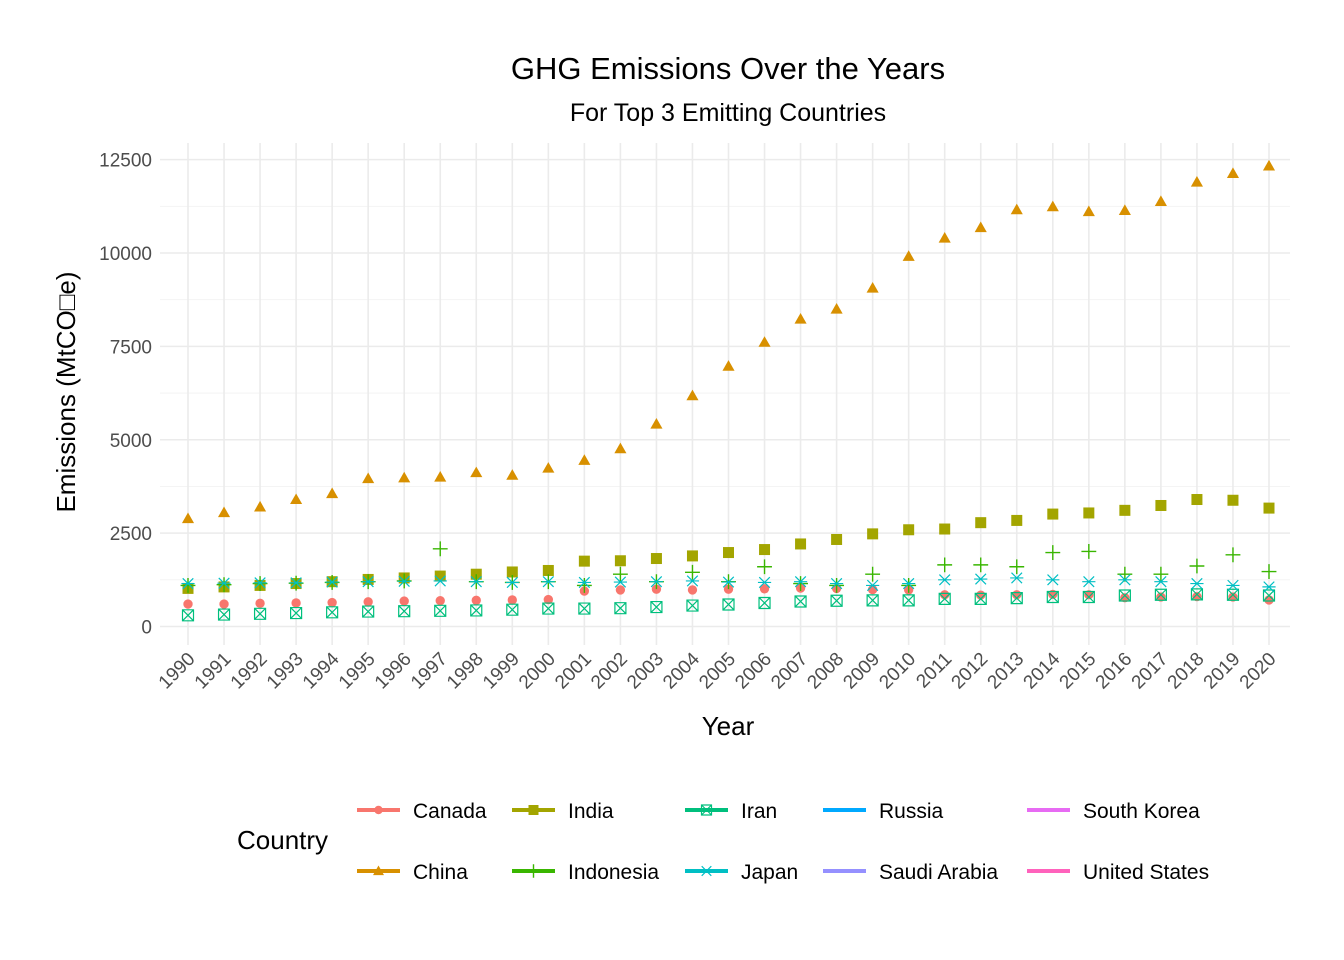 The image size is (1344, 960). Describe the element at coordinates (465, 671) in the screenshot. I see `x-tick-label: 1998` at that location.